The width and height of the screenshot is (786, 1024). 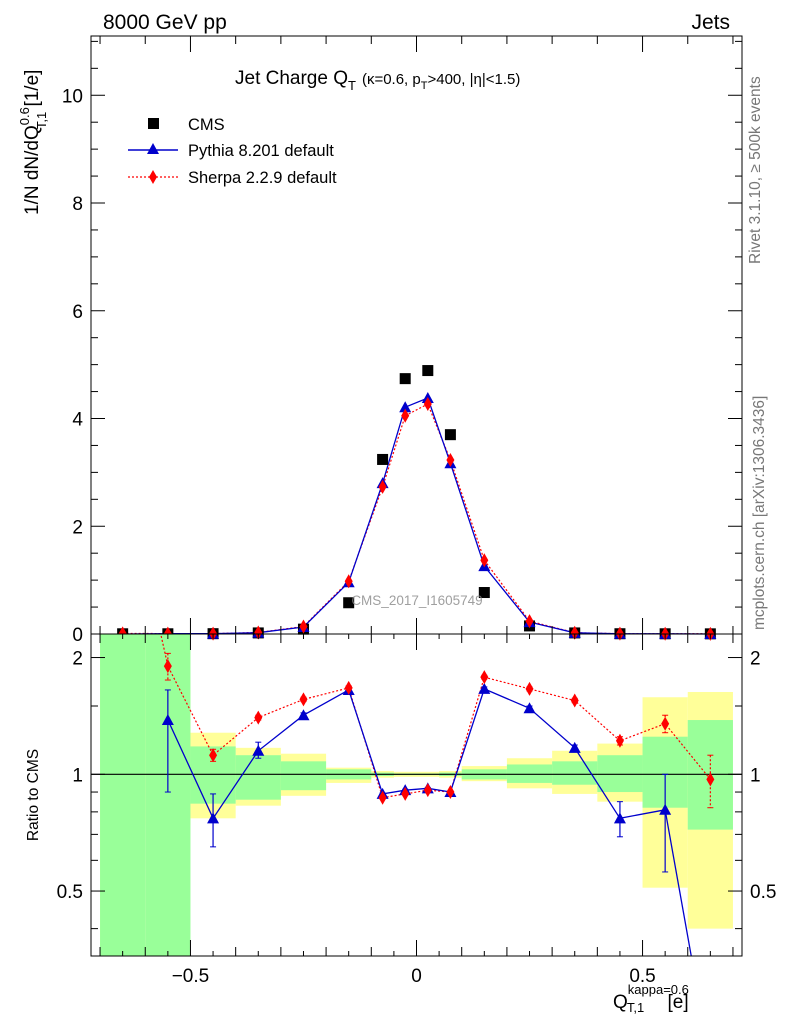 I want to click on main-y-tick-label: 0, so click(x=77, y=635).